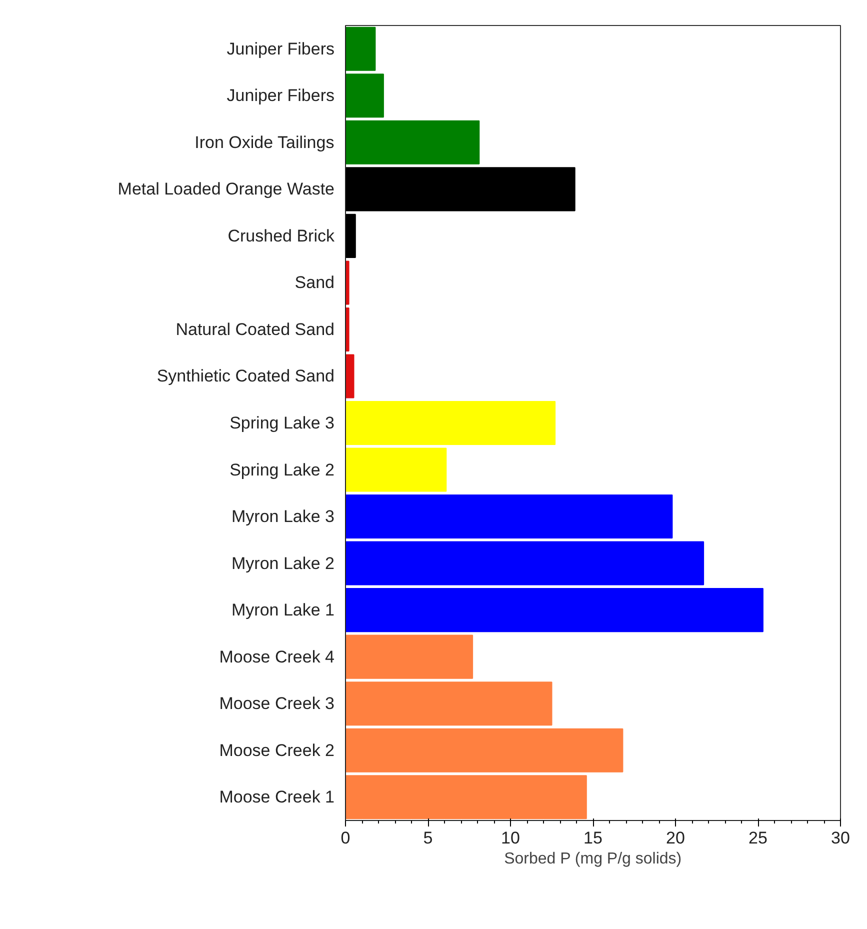  I want to click on x-tick-label: 5, so click(428, 838).